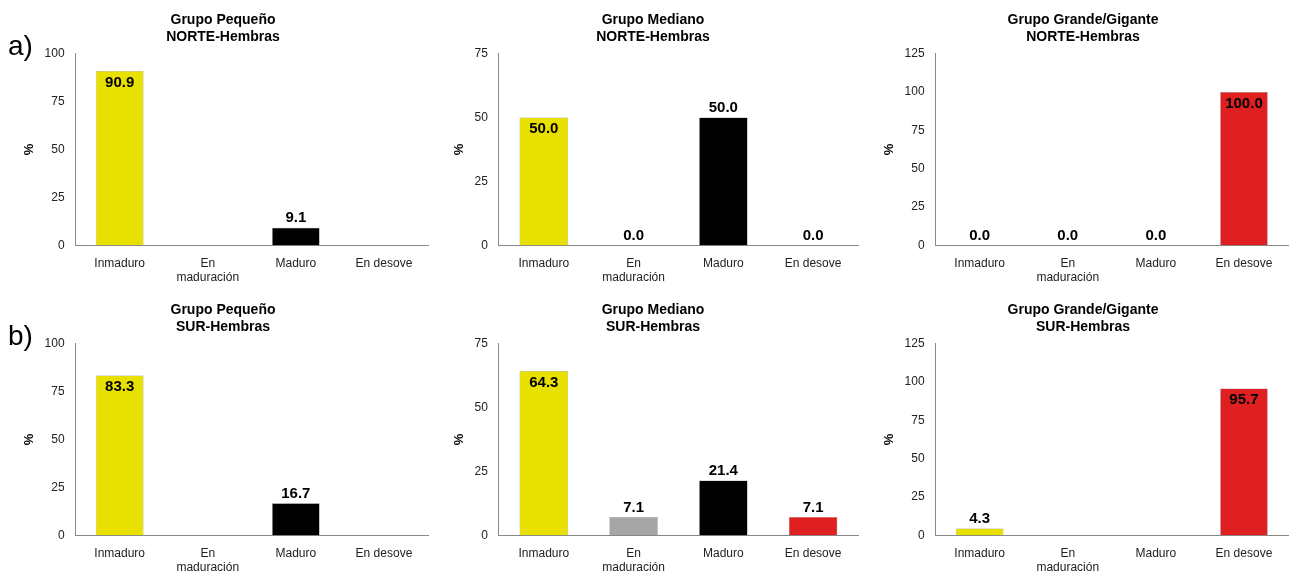 This screenshot has width=1310, height=583. What do you see at coordinates (544, 381) in the screenshot?
I see `data-label: 64.3` at bounding box center [544, 381].